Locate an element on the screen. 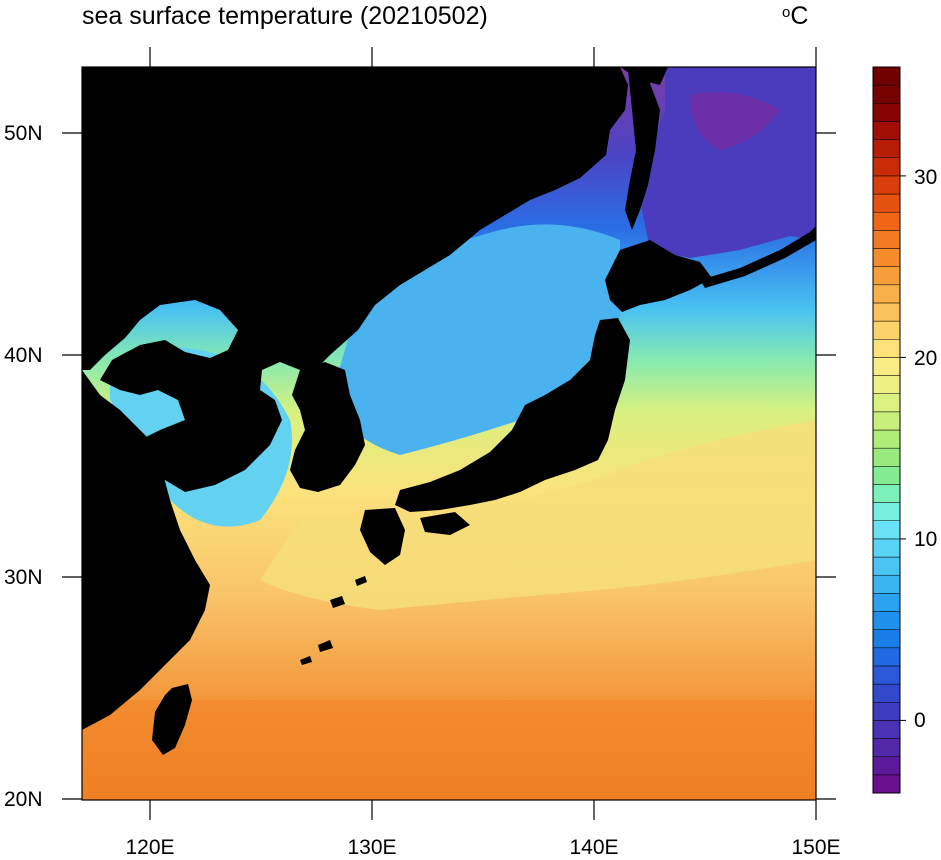 The height and width of the screenshot is (860, 941). colorbar-label-10: 10 is located at coordinates (926, 539).